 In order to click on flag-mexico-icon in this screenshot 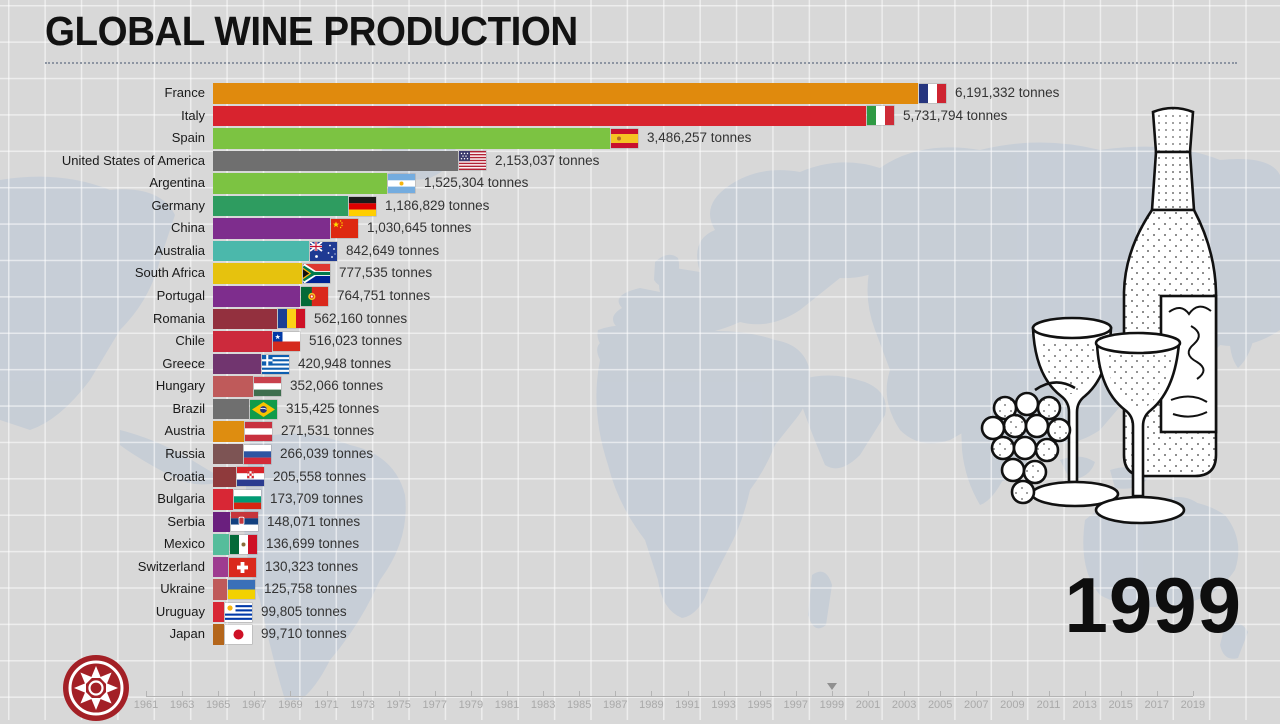, I will do `click(243, 544)`.